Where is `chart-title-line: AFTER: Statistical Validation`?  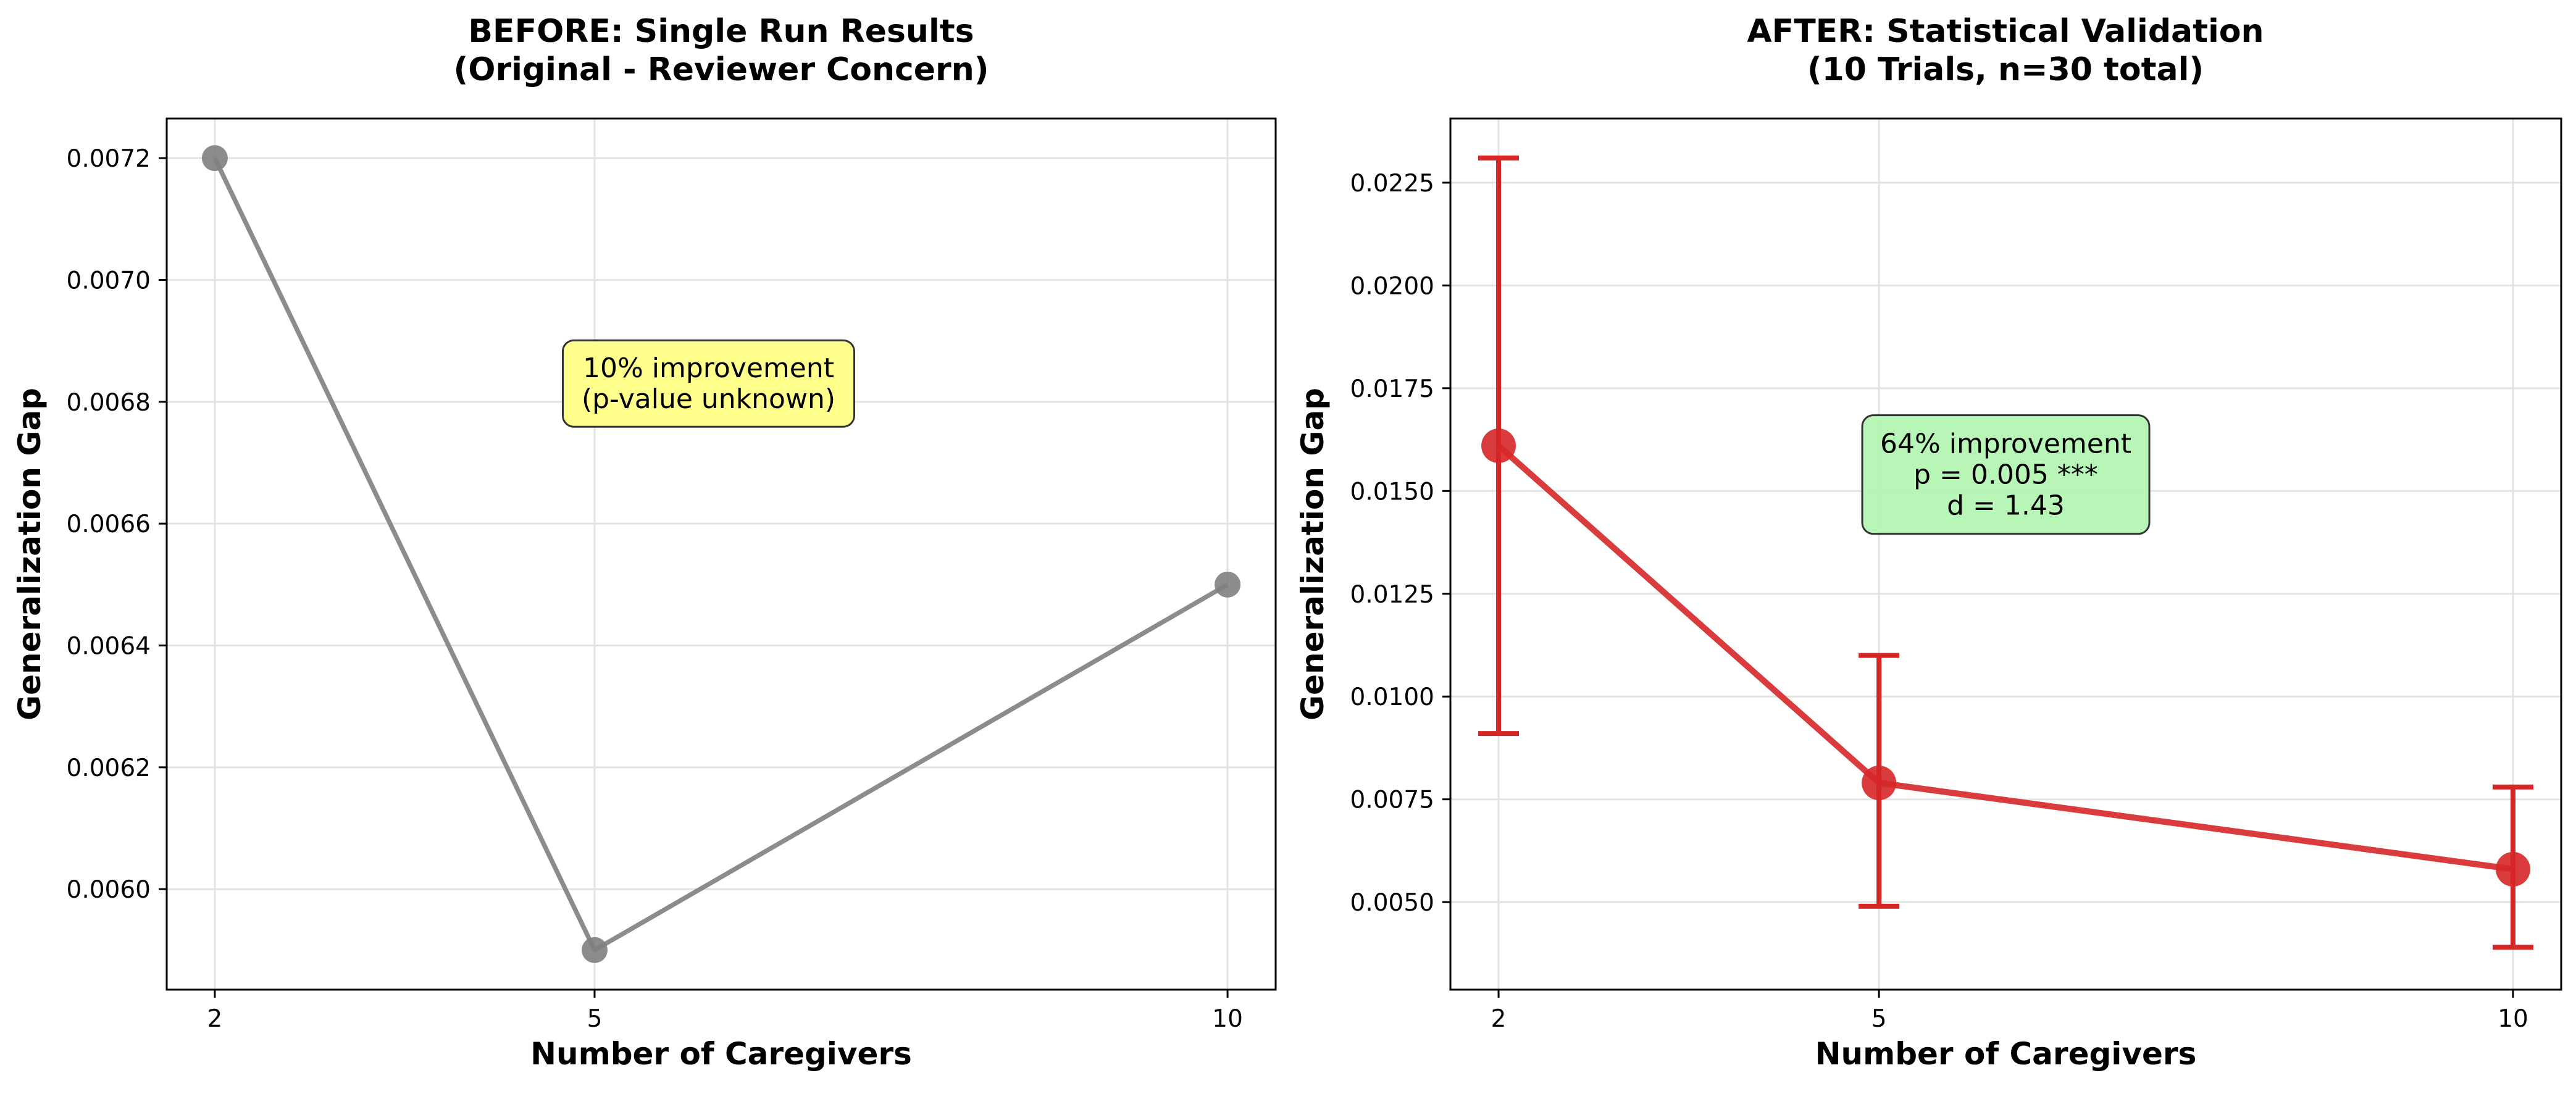 chart-title-line: AFTER: Statistical Validation is located at coordinates (2005, 32).